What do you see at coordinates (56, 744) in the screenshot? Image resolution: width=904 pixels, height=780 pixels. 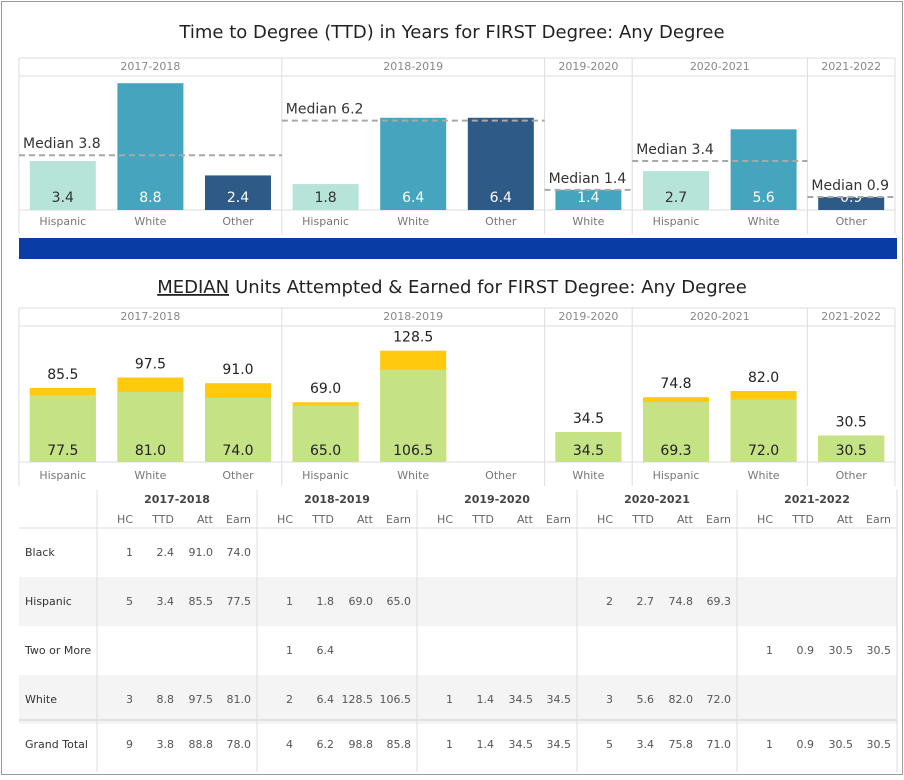 I see `row-label: Grand Total` at bounding box center [56, 744].